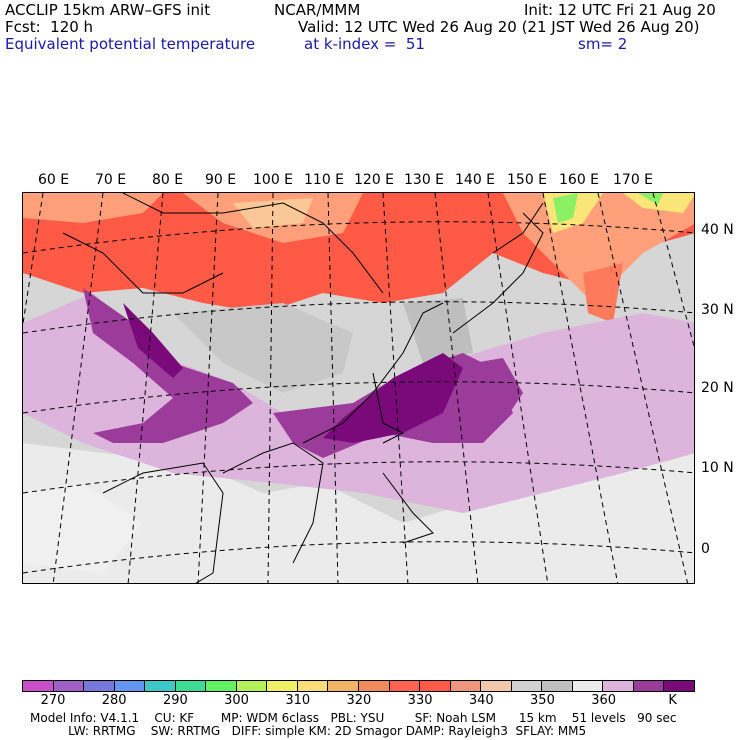 The width and height of the screenshot is (740, 740). What do you see at coordinates (717, 468) in the screenshot?
I see `latitude-label: 10 N` at bounding box center [717, 468].